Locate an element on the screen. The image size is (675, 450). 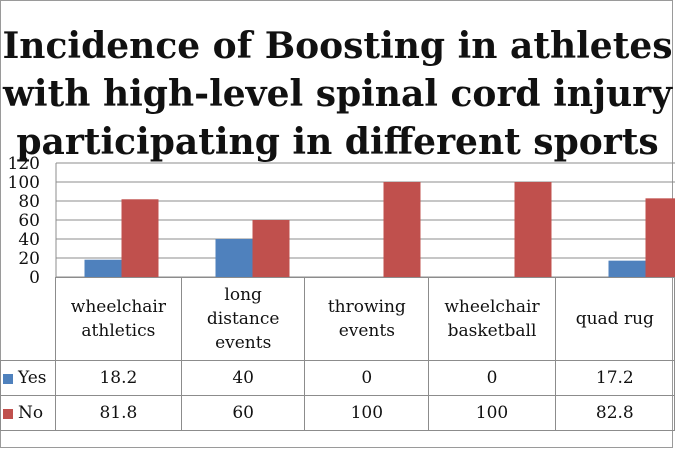
data-label: 81.8 is located at coordinates (118, 413).